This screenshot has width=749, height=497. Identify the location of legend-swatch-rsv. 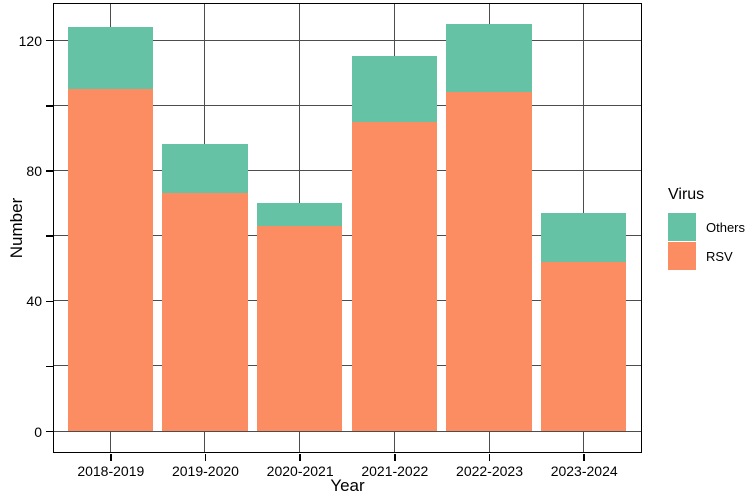
(682, 256).